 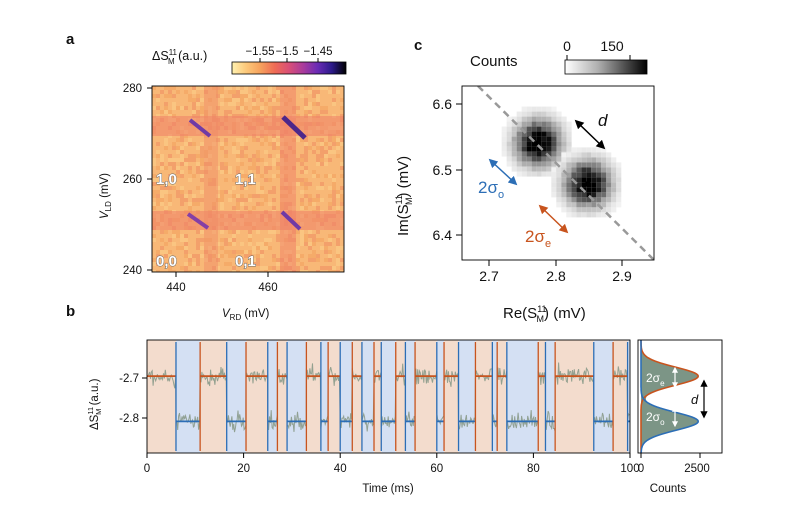 I want to click on panel-b-letter: b, so click(x=70, y=311).